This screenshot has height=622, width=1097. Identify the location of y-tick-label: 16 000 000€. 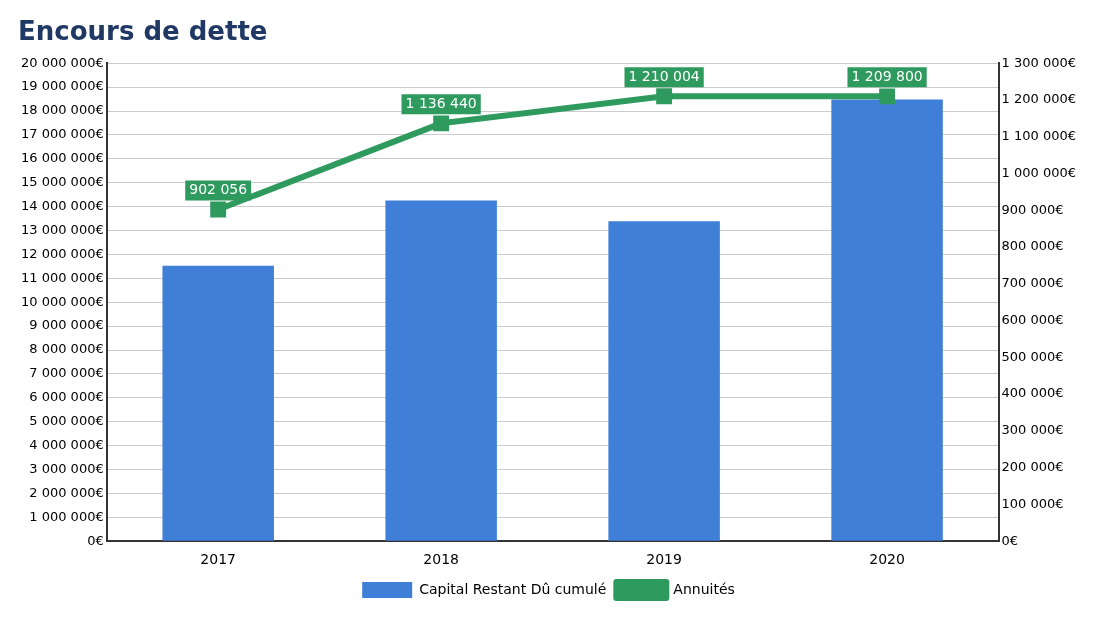
(62, 158).